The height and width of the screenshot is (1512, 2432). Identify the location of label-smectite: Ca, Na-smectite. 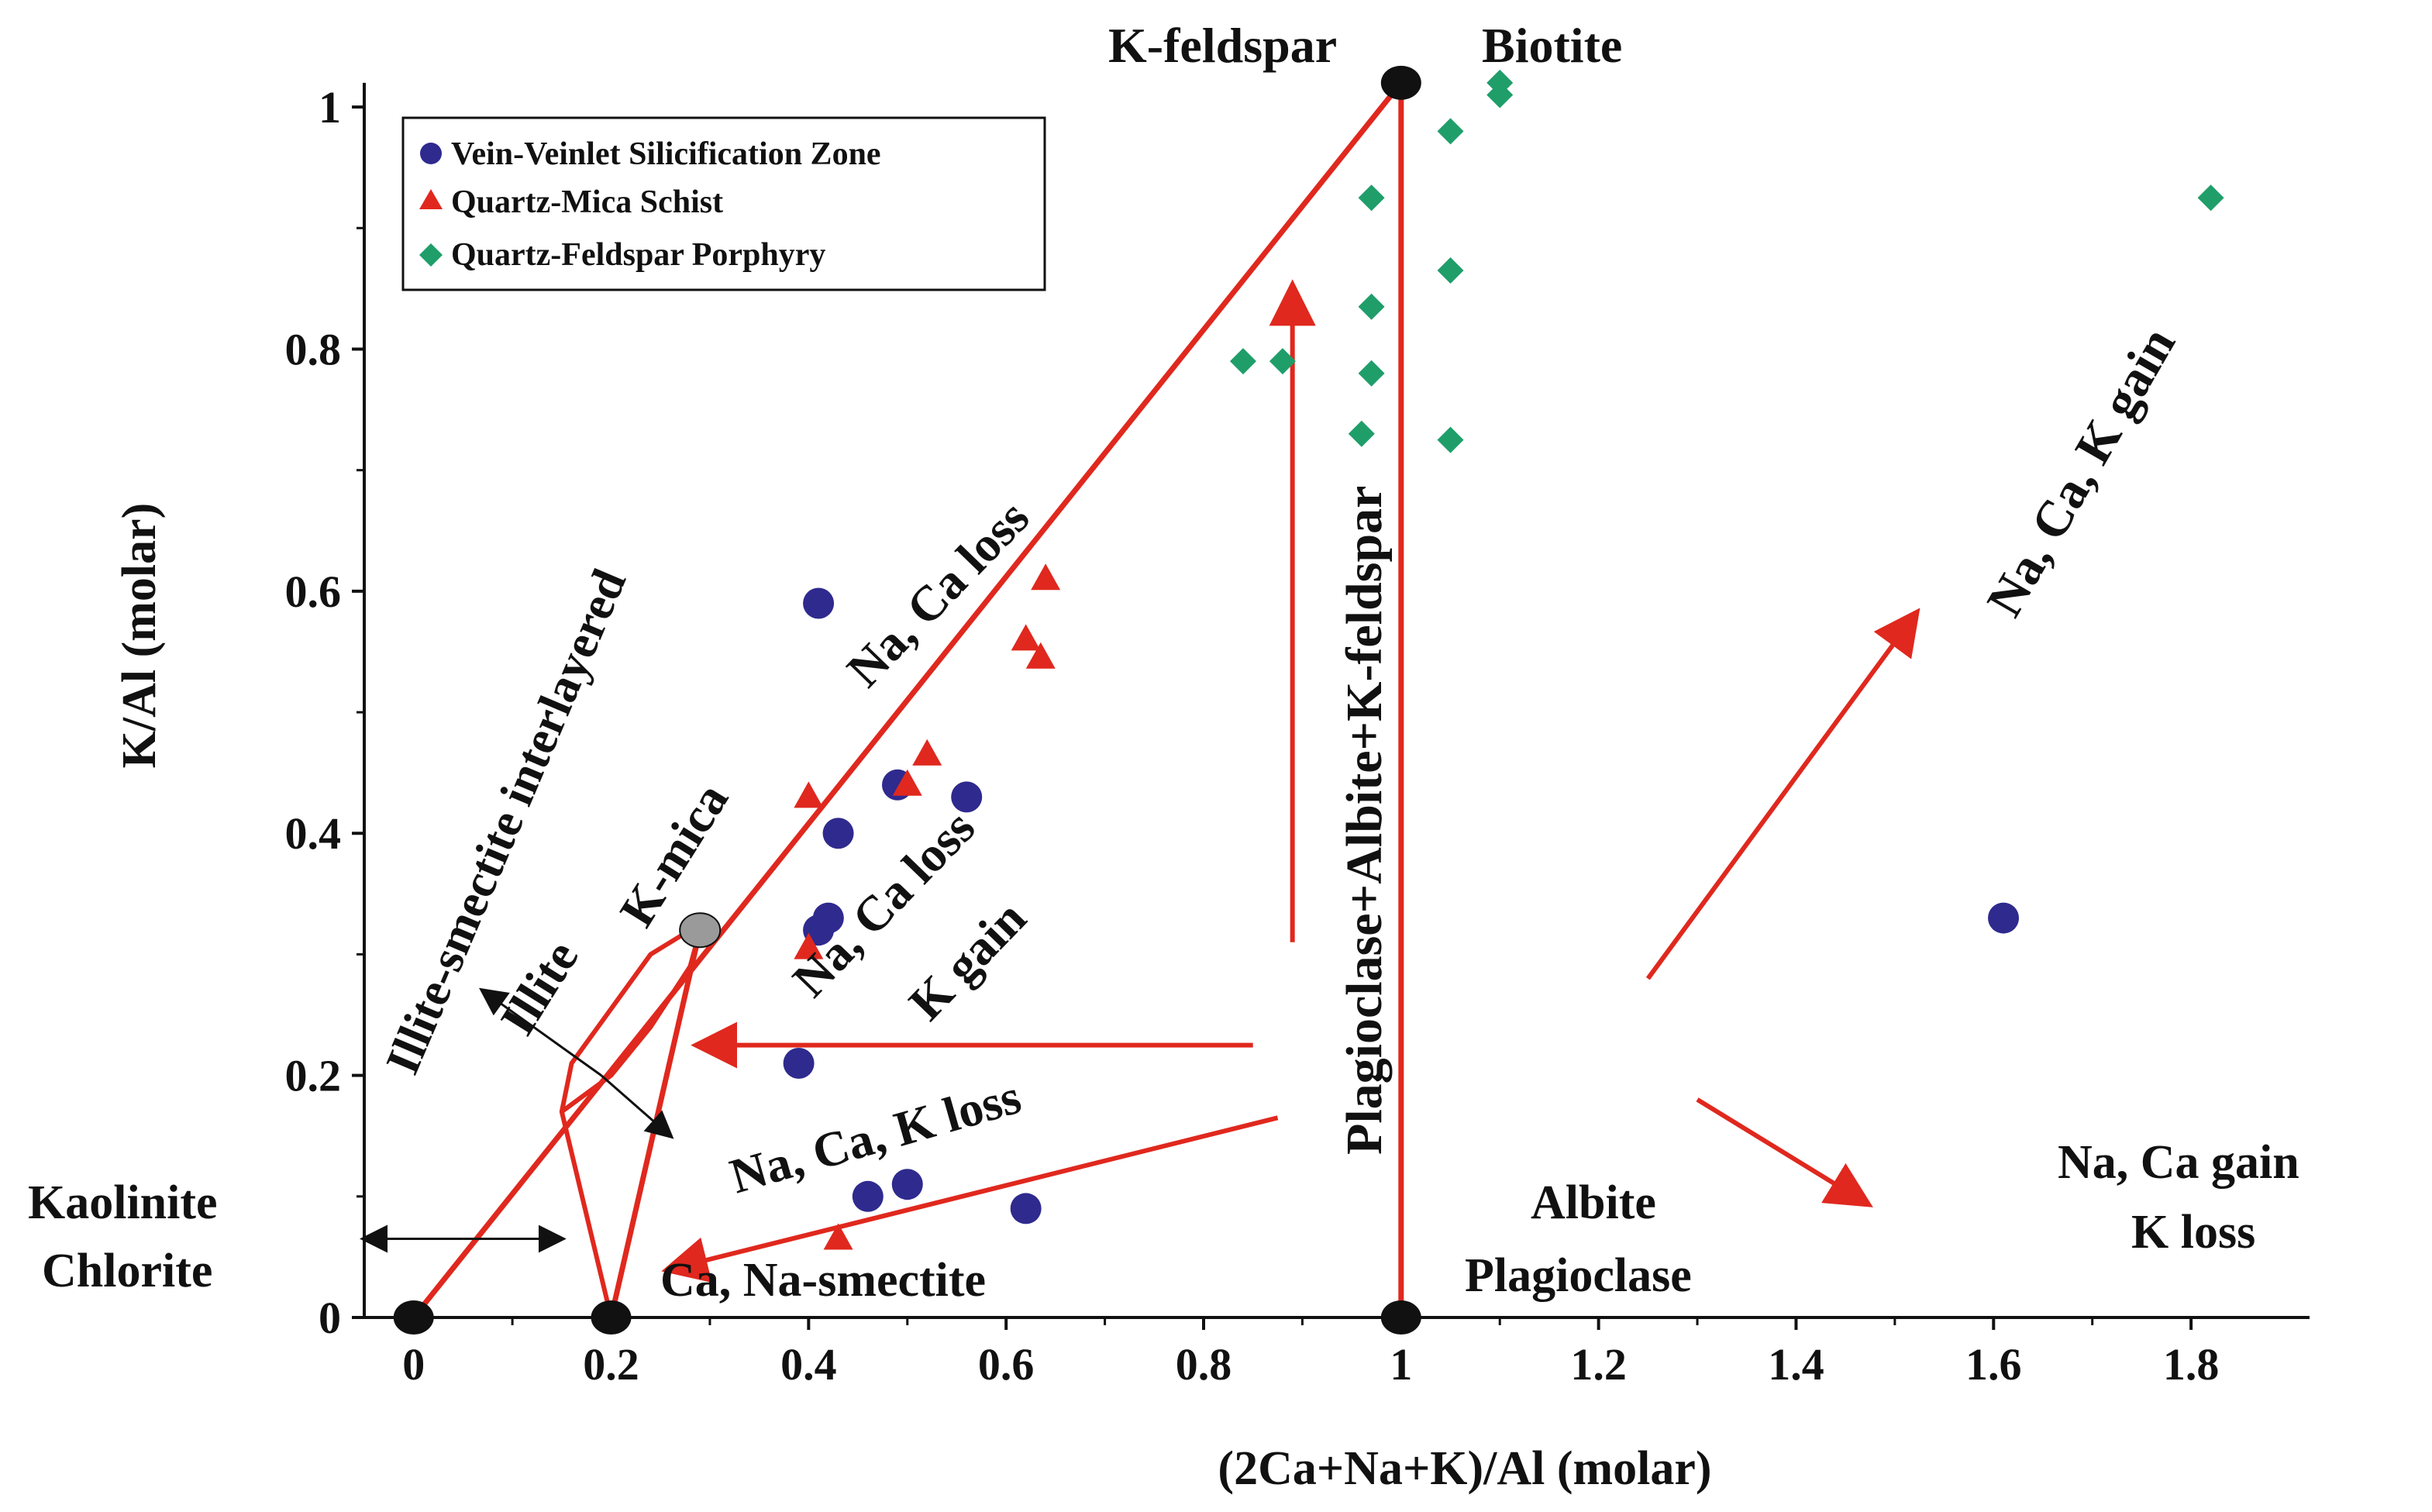
(823, 1280).